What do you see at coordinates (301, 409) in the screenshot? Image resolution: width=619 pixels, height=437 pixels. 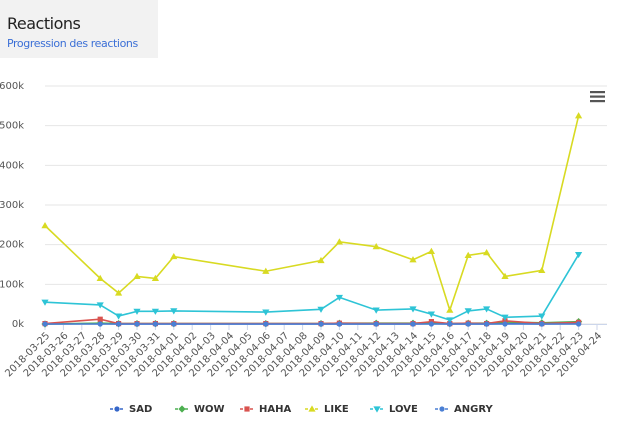 I see `legend: SAD WOW HAHA LIKE LOVE ANGRY` at bounding box center [301, 409].